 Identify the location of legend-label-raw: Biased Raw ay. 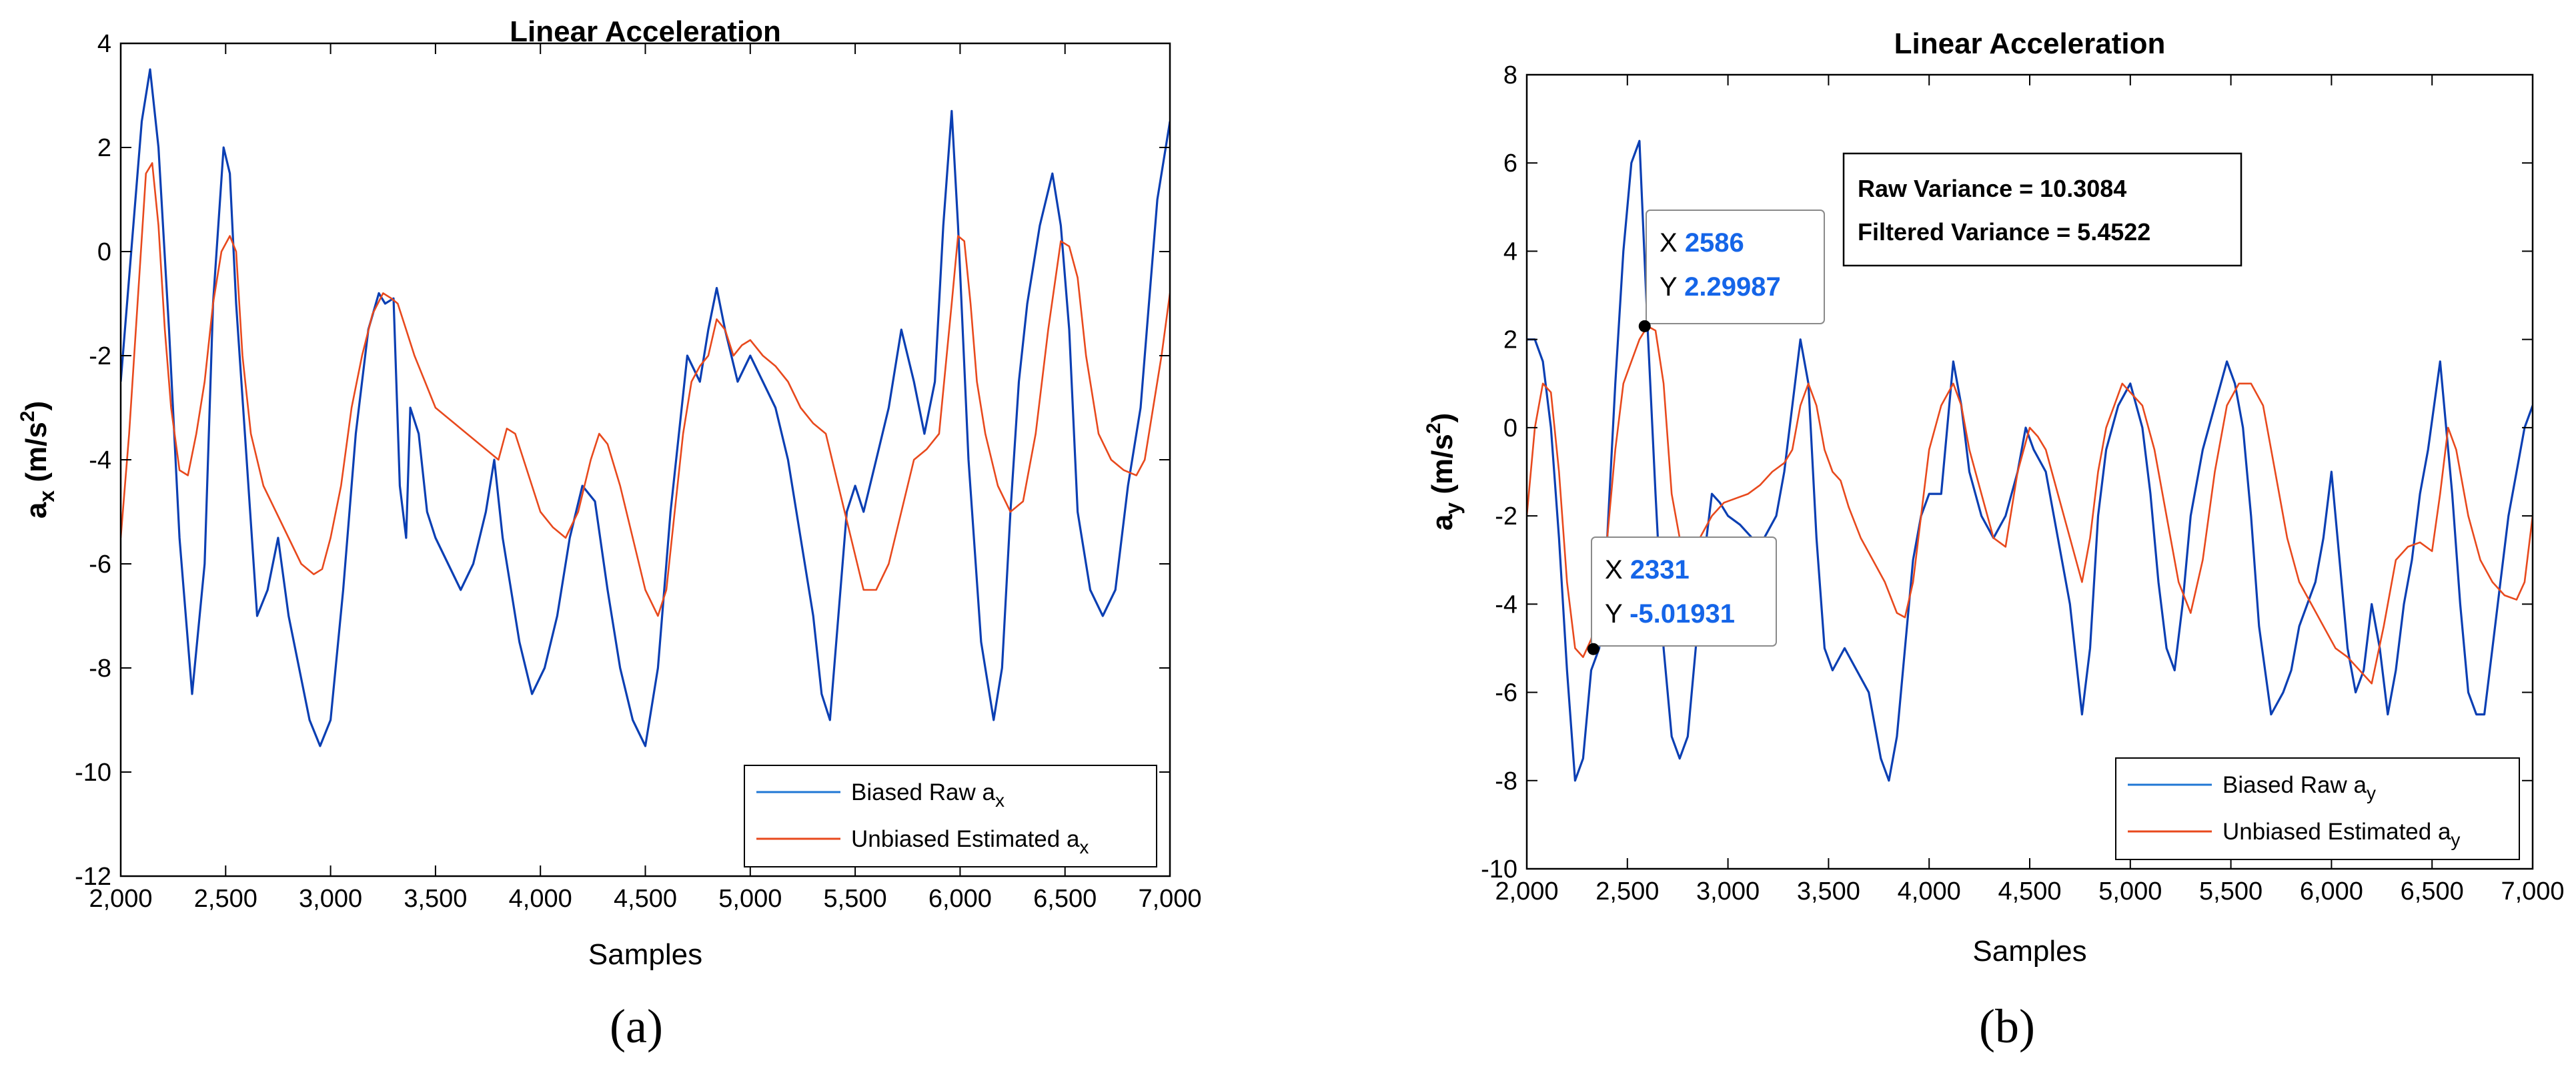
(2299, 787).